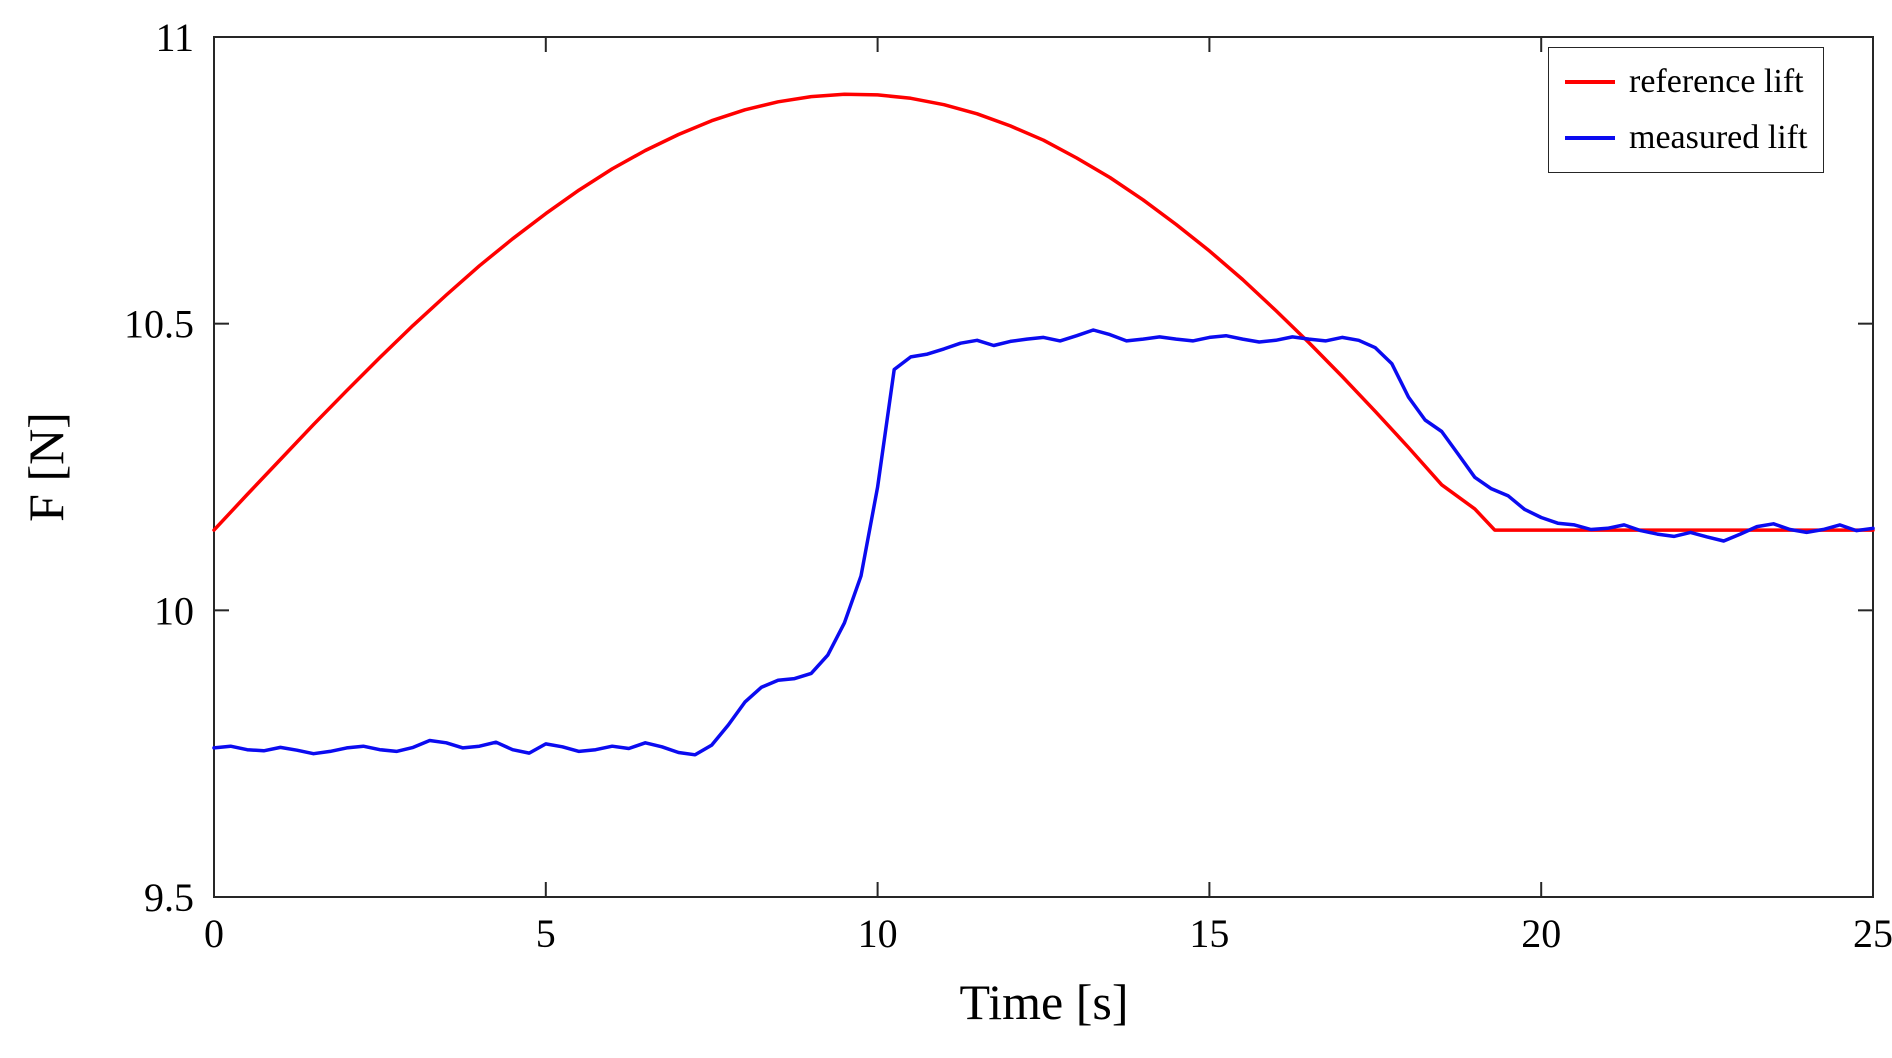  I want to click on x-tick-label: 5, so click(546, 933).